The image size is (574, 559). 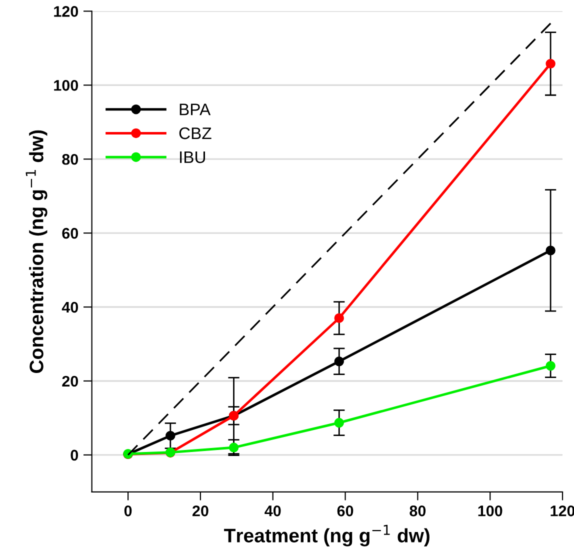 I want to click on y-tick-label: 20, so click(x=70, y=381).